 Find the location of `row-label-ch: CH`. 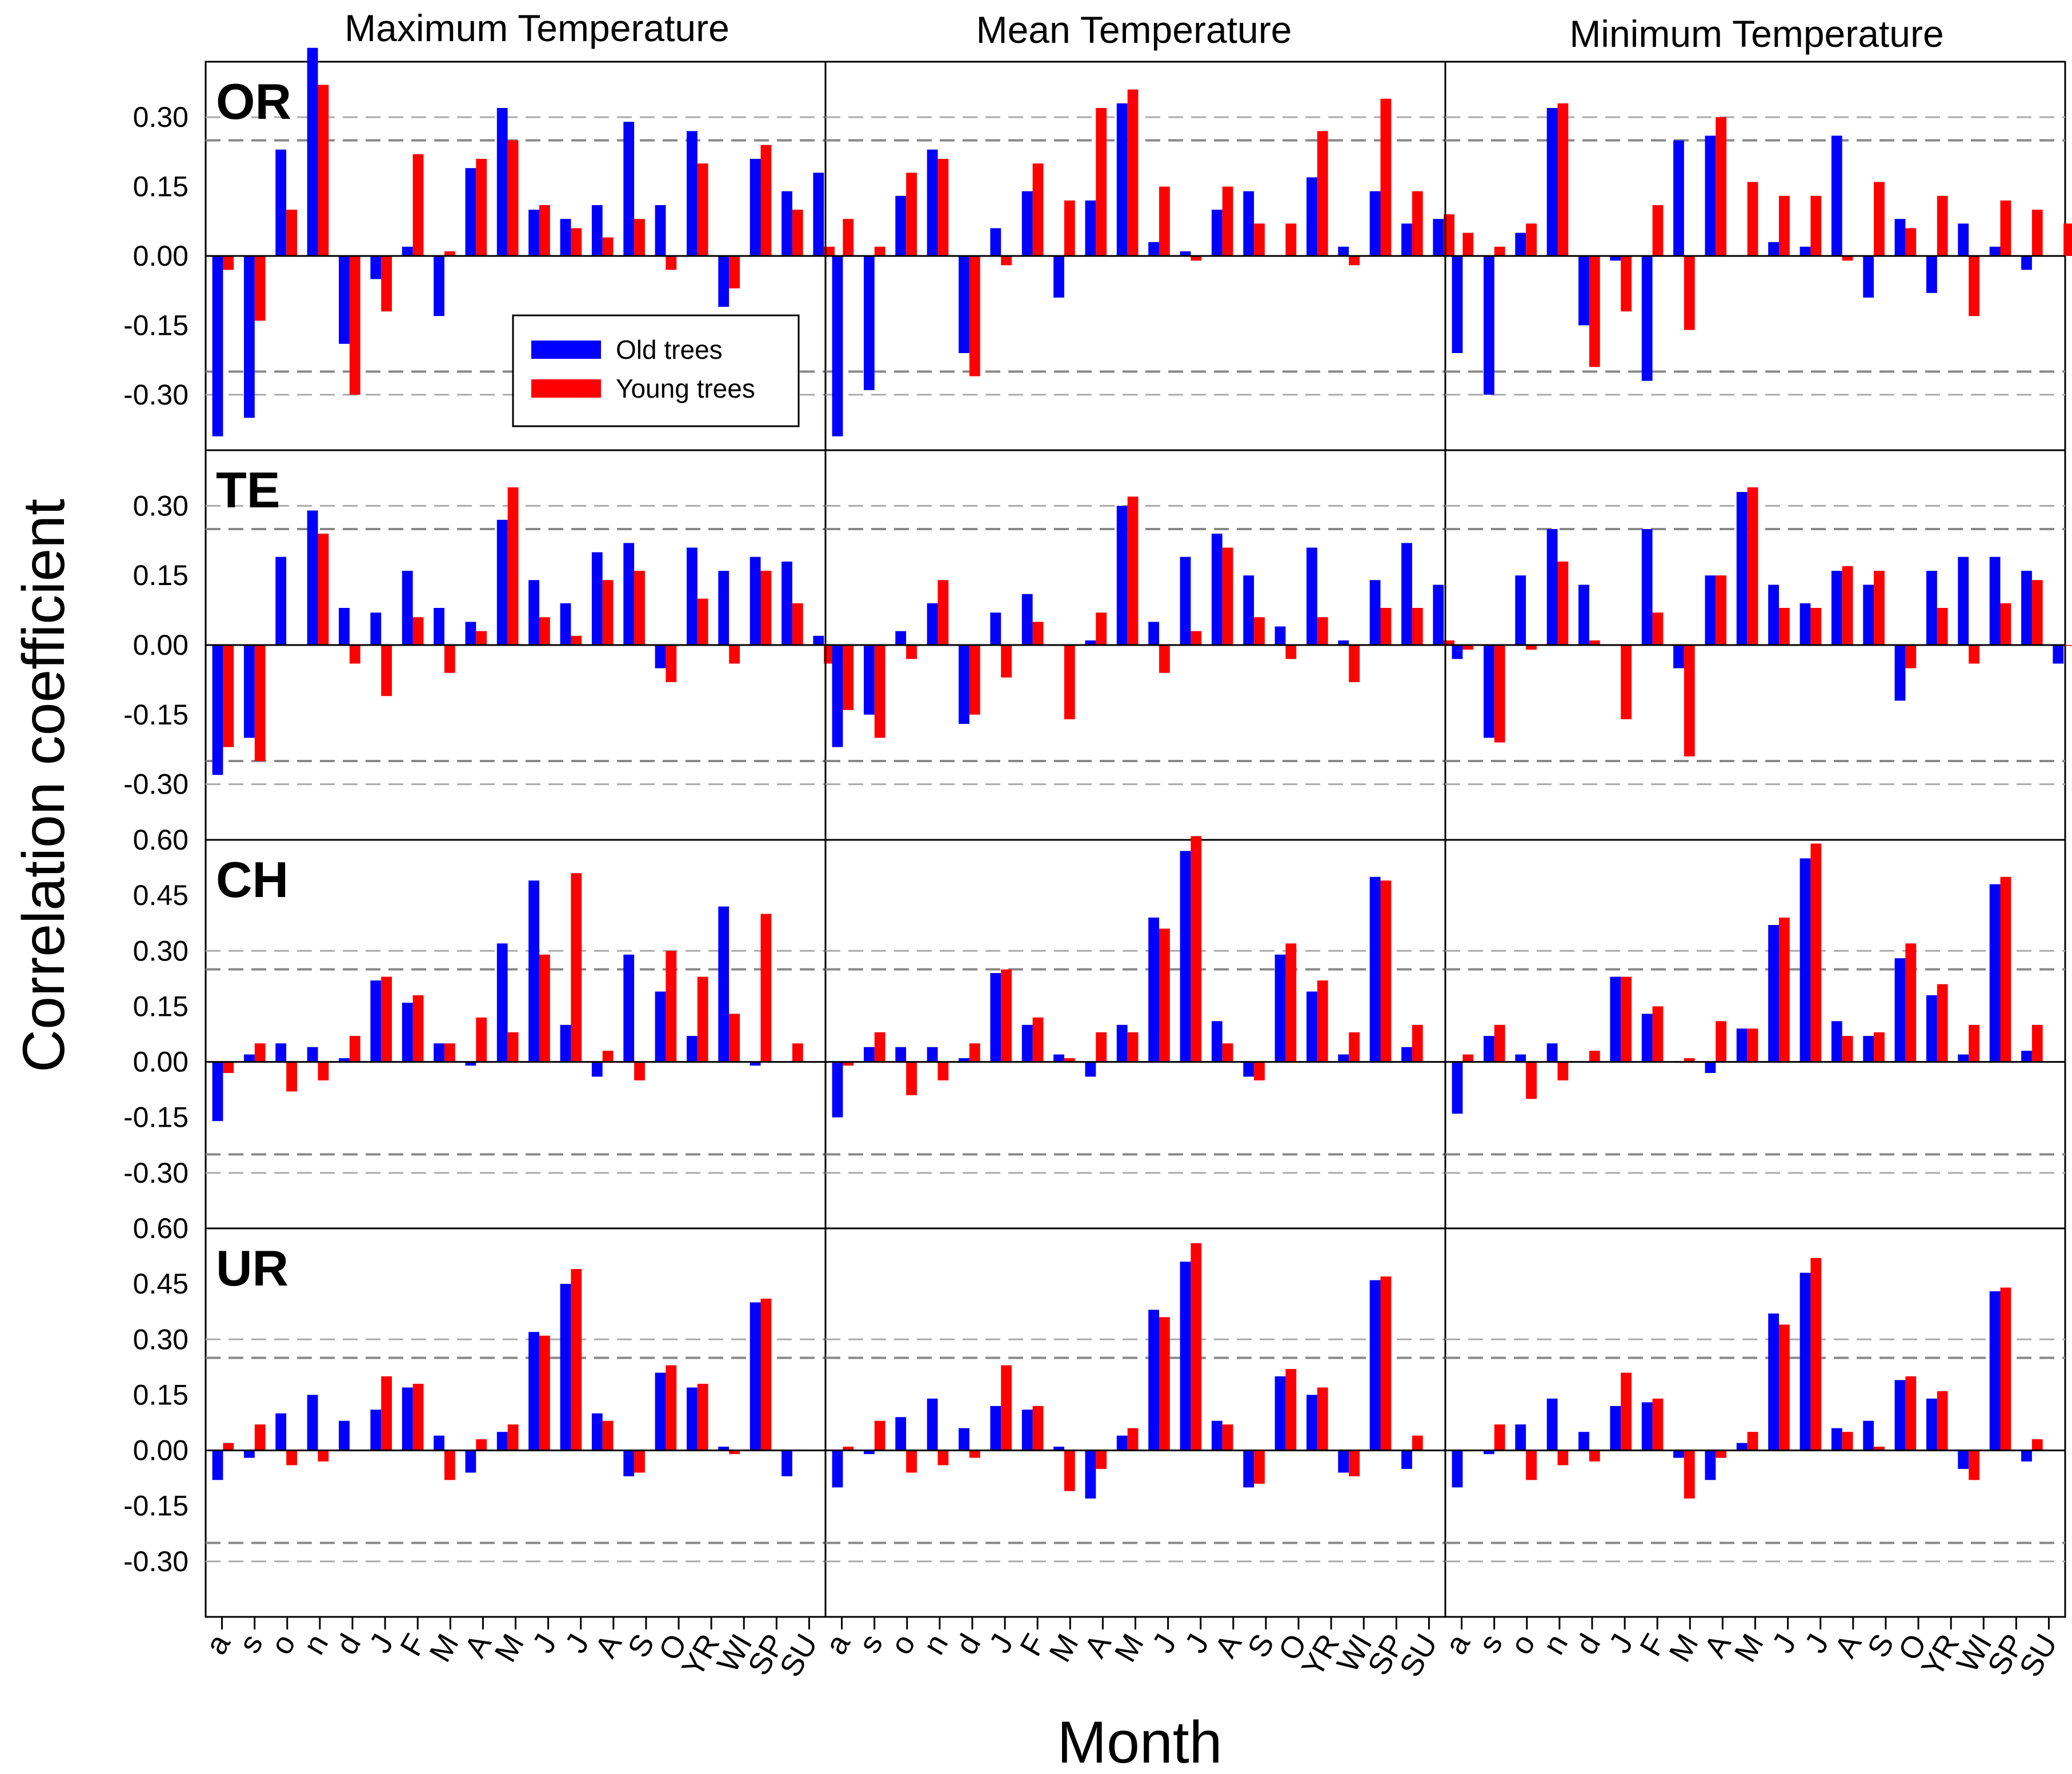

row-label-ch: CH is located at coordinates (252, 879).